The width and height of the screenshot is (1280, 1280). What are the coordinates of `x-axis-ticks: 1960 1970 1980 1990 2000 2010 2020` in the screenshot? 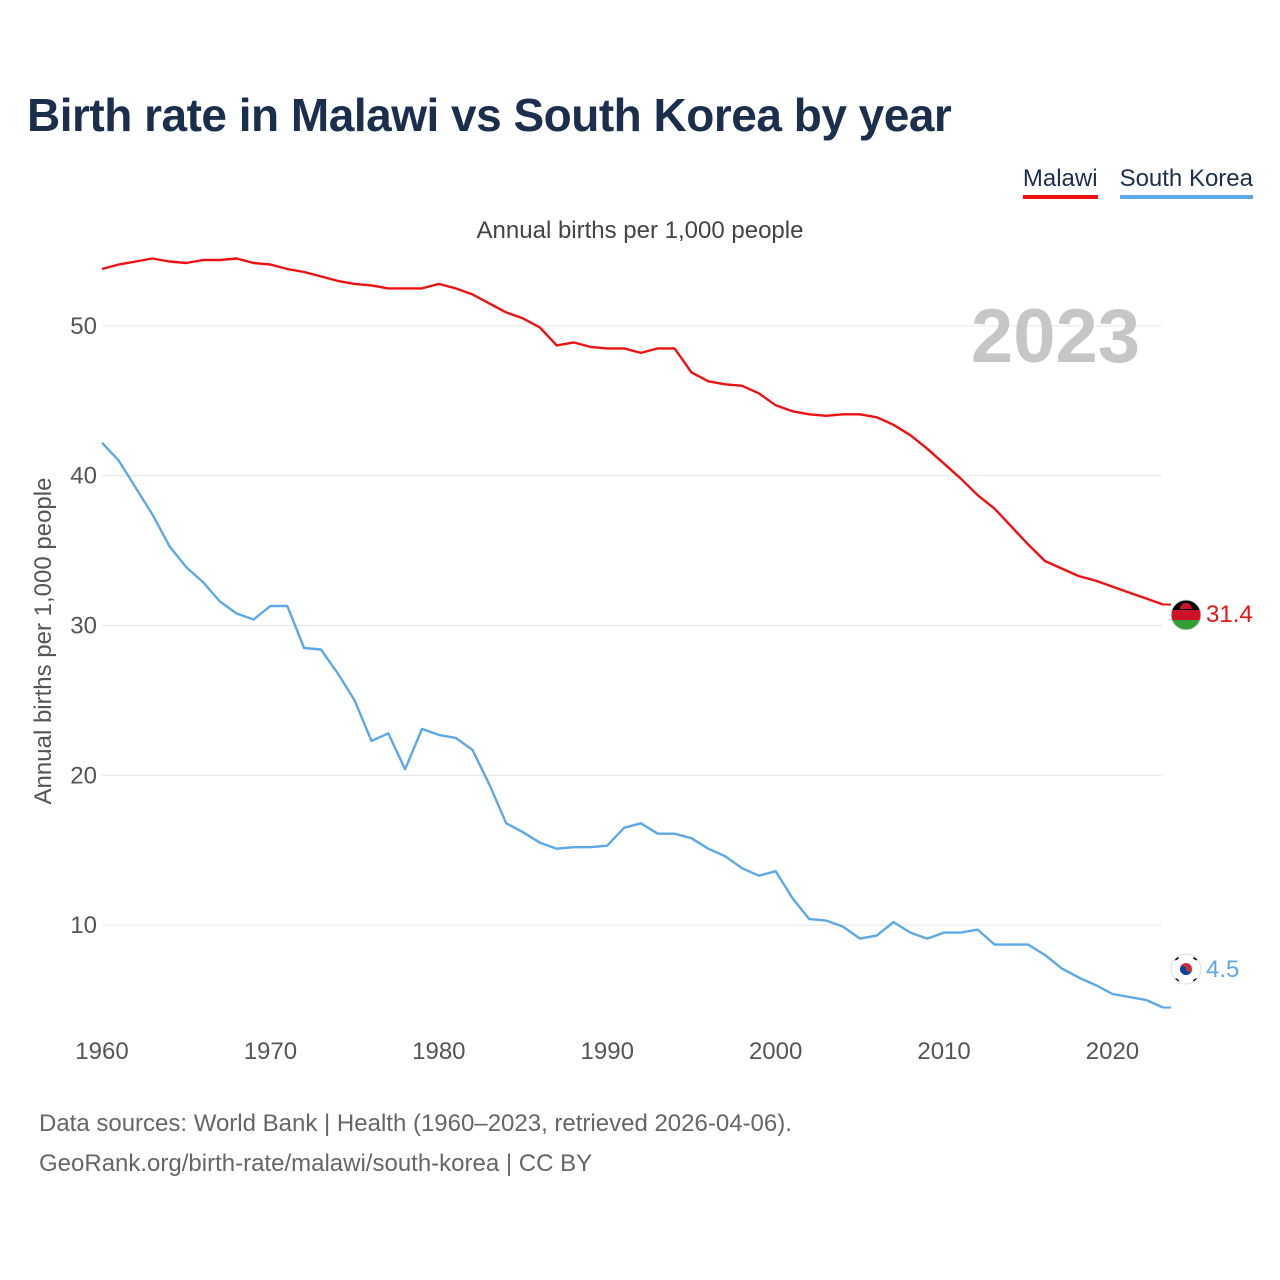 It's located at (607, 1051).